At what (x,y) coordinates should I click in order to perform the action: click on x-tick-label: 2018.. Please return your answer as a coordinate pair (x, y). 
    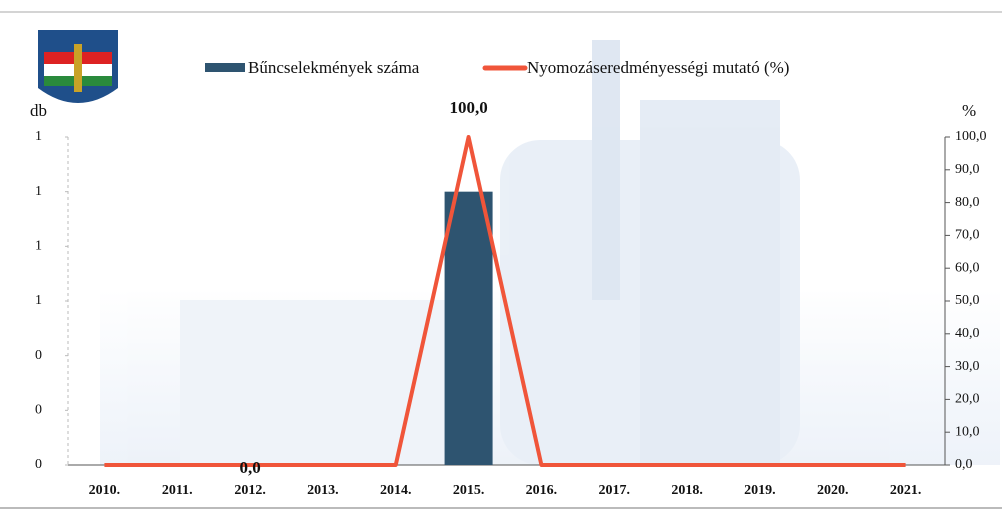
    Looking at the image, I should click on (687, 490).